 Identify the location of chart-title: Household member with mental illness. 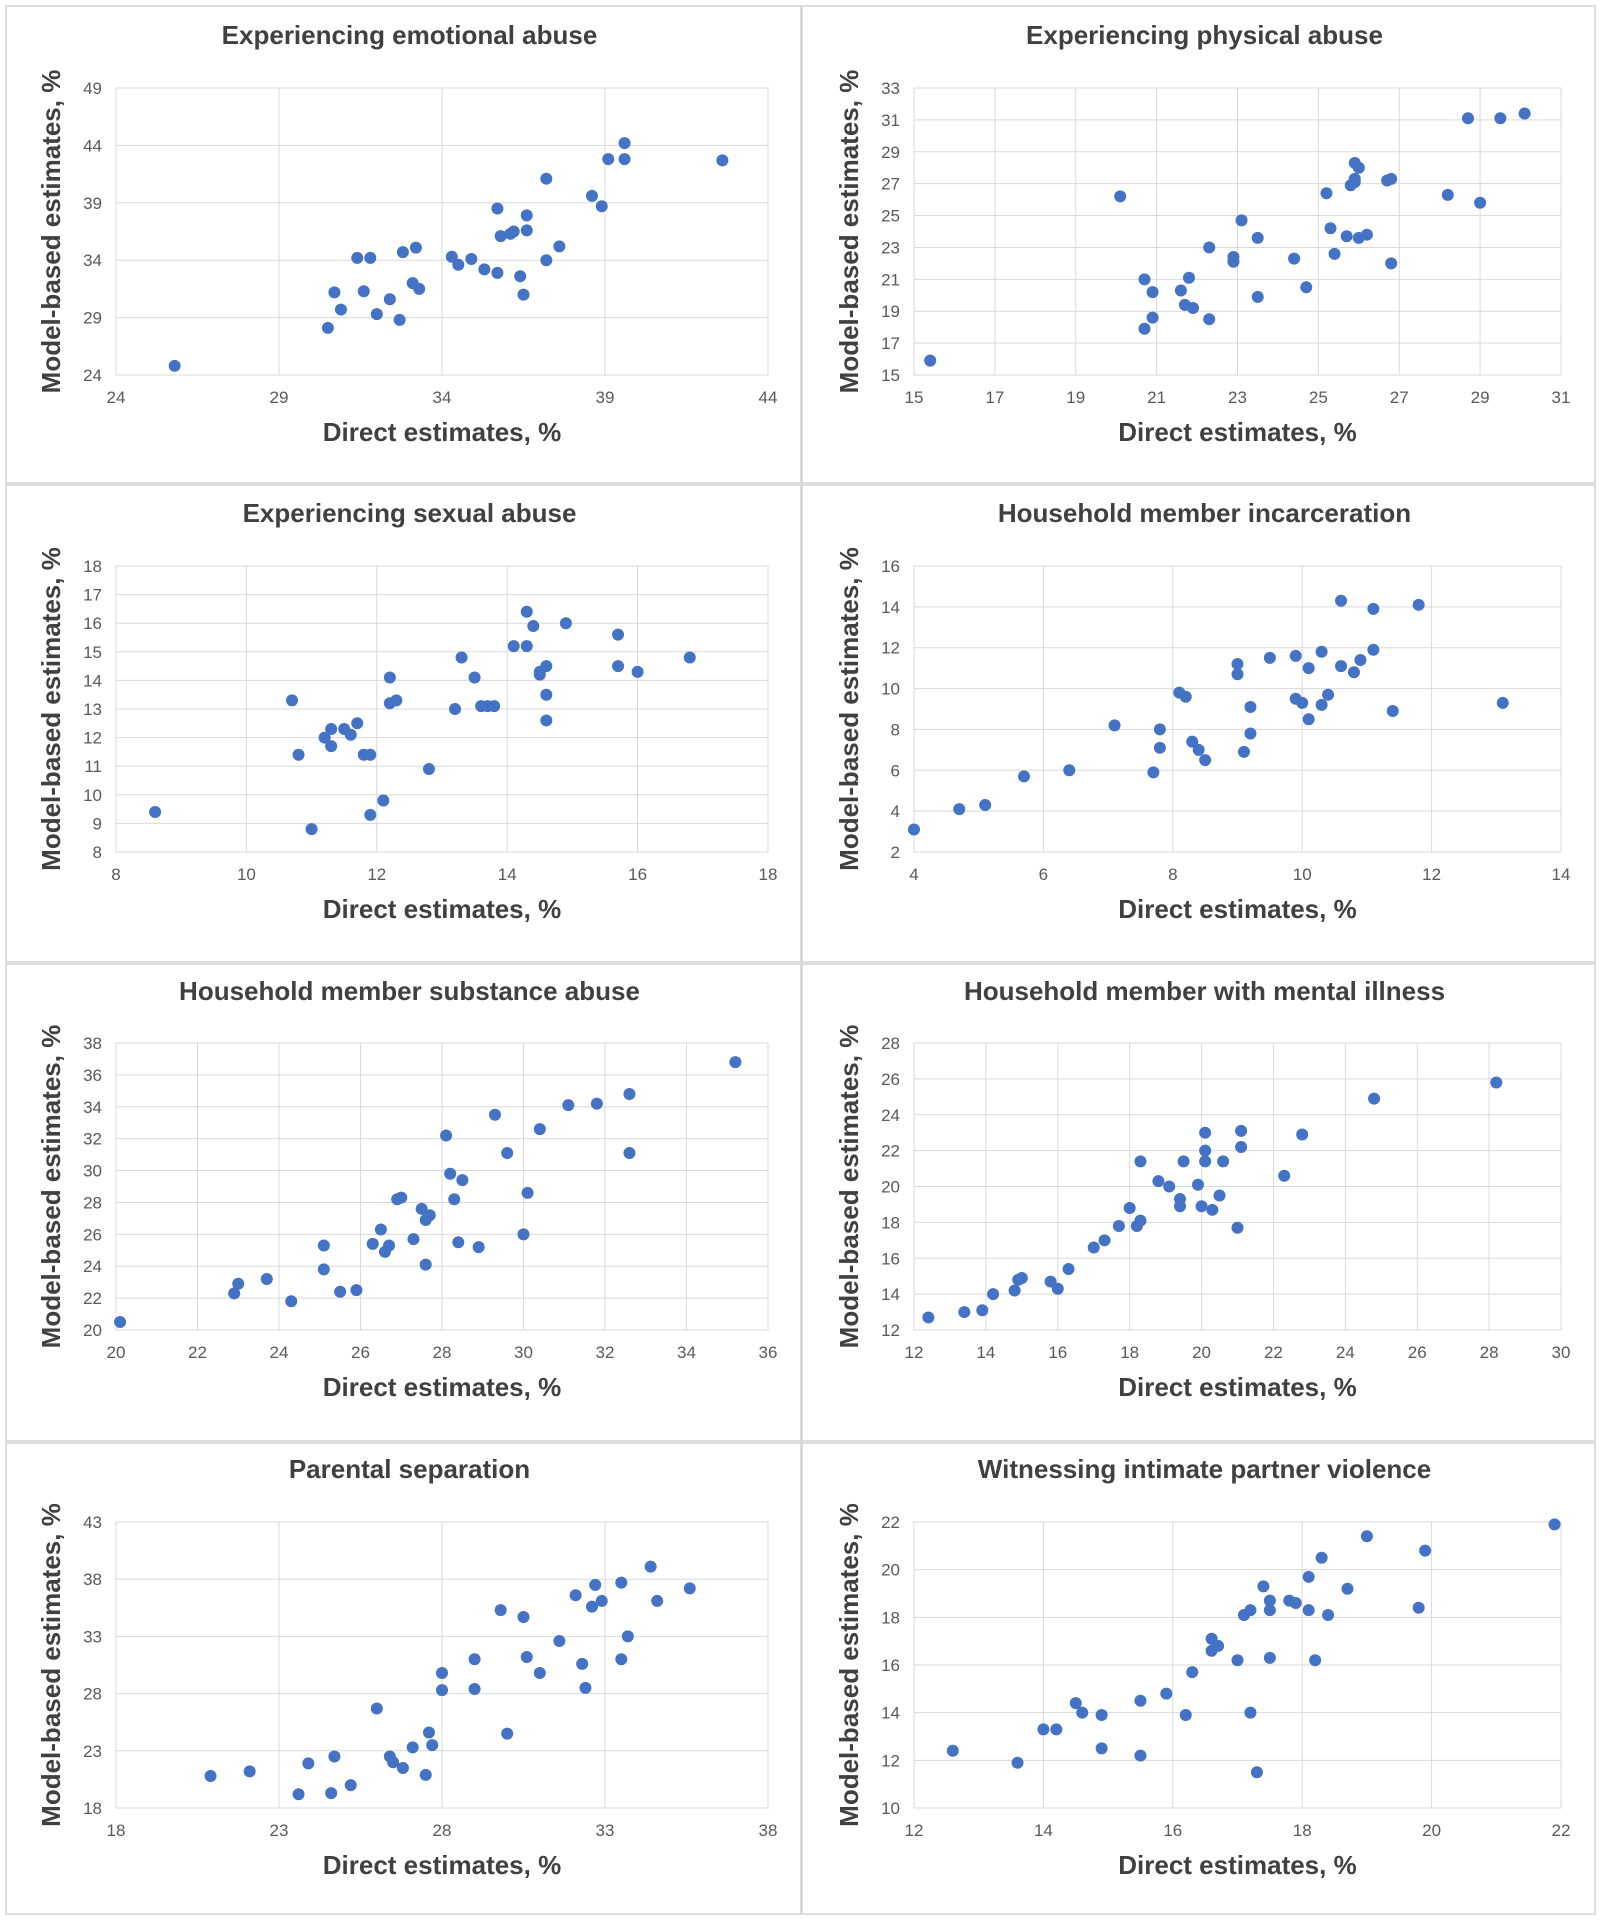
(1204, 991).